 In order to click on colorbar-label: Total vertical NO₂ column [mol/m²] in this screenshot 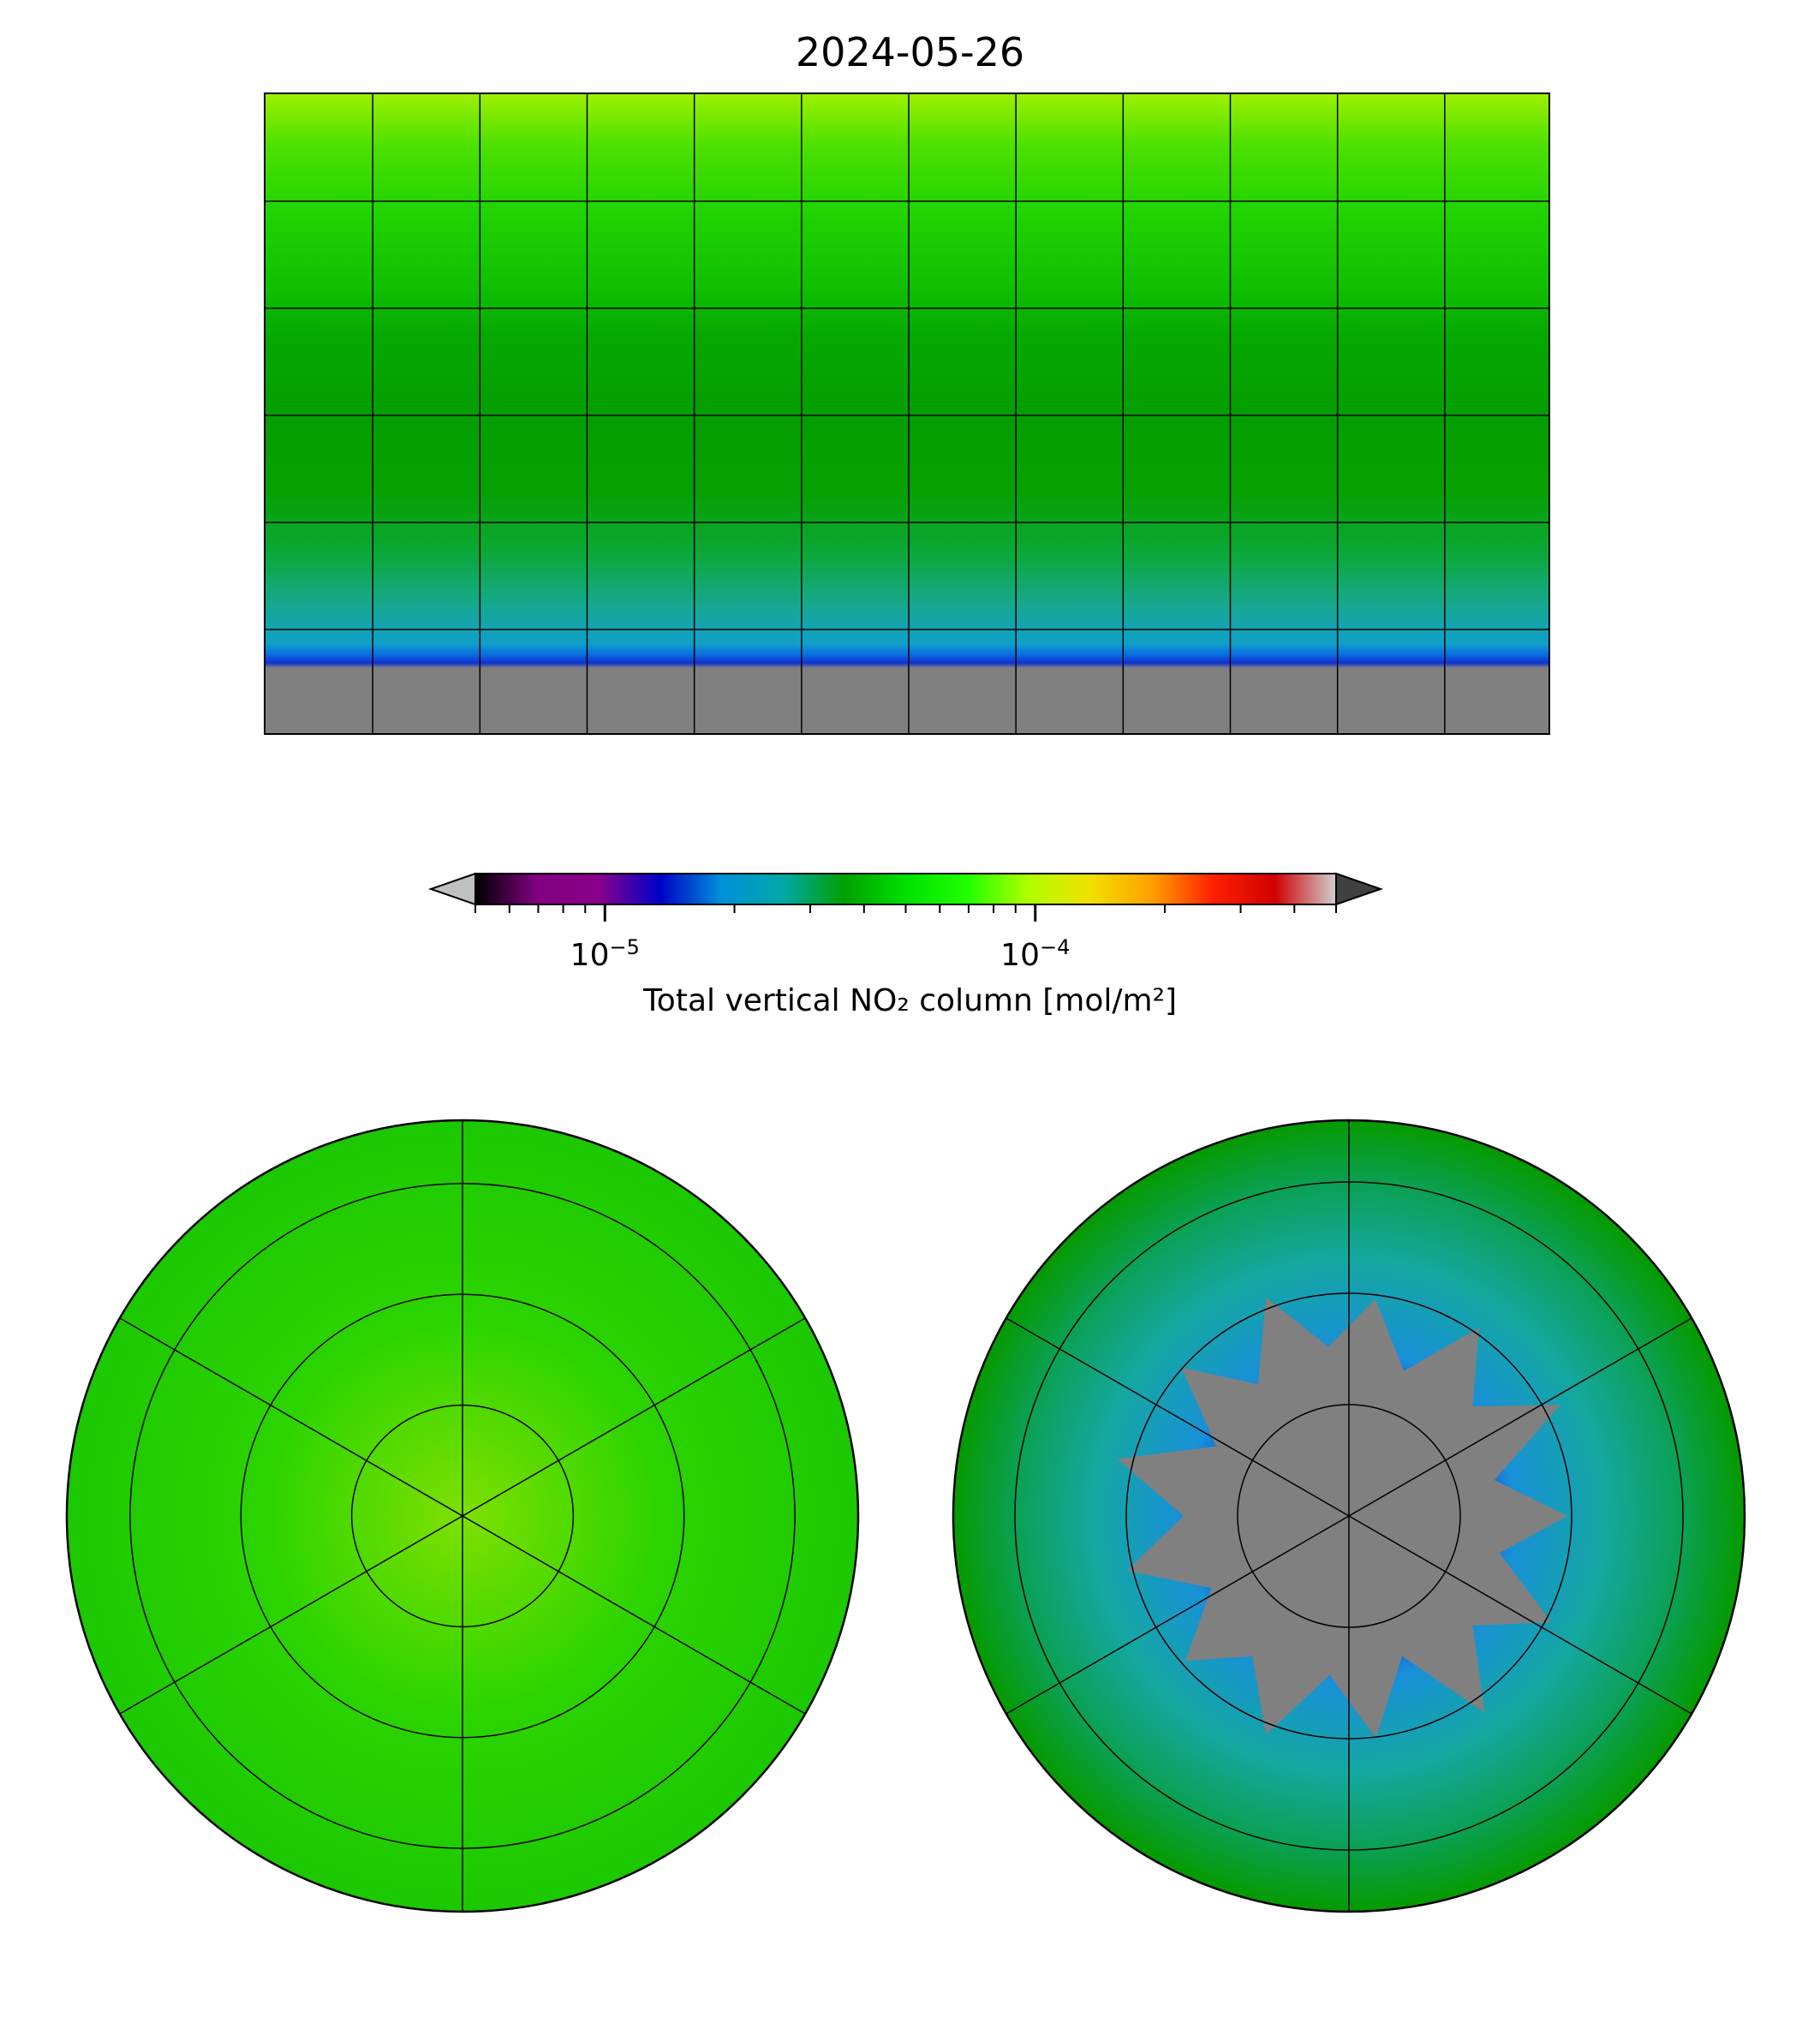, I will do `click(910, 1001)`.